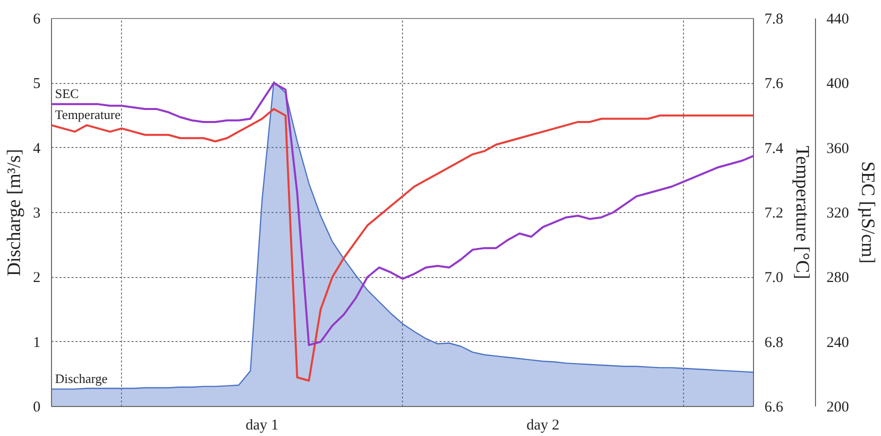 The height and width of the screenshot is (436, 881). I want to click on y-tick-label: 0, so click(36, 408).